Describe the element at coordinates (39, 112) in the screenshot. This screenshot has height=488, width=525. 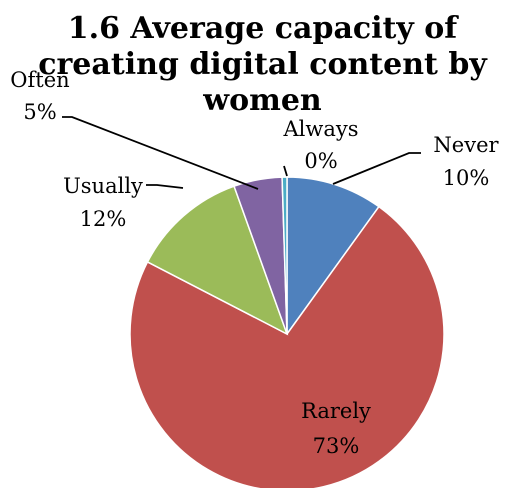
I see `slice-percent-often: 5%` at that location.